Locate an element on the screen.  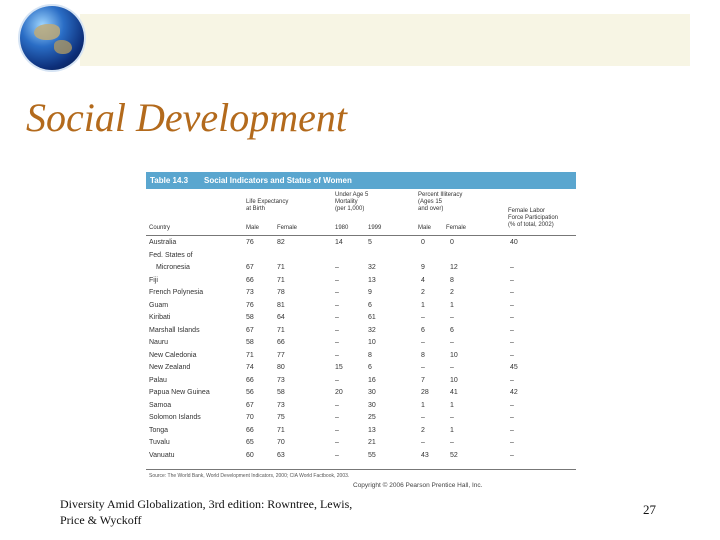
cell-country: Kiribati is located at coordinates (160, 317).